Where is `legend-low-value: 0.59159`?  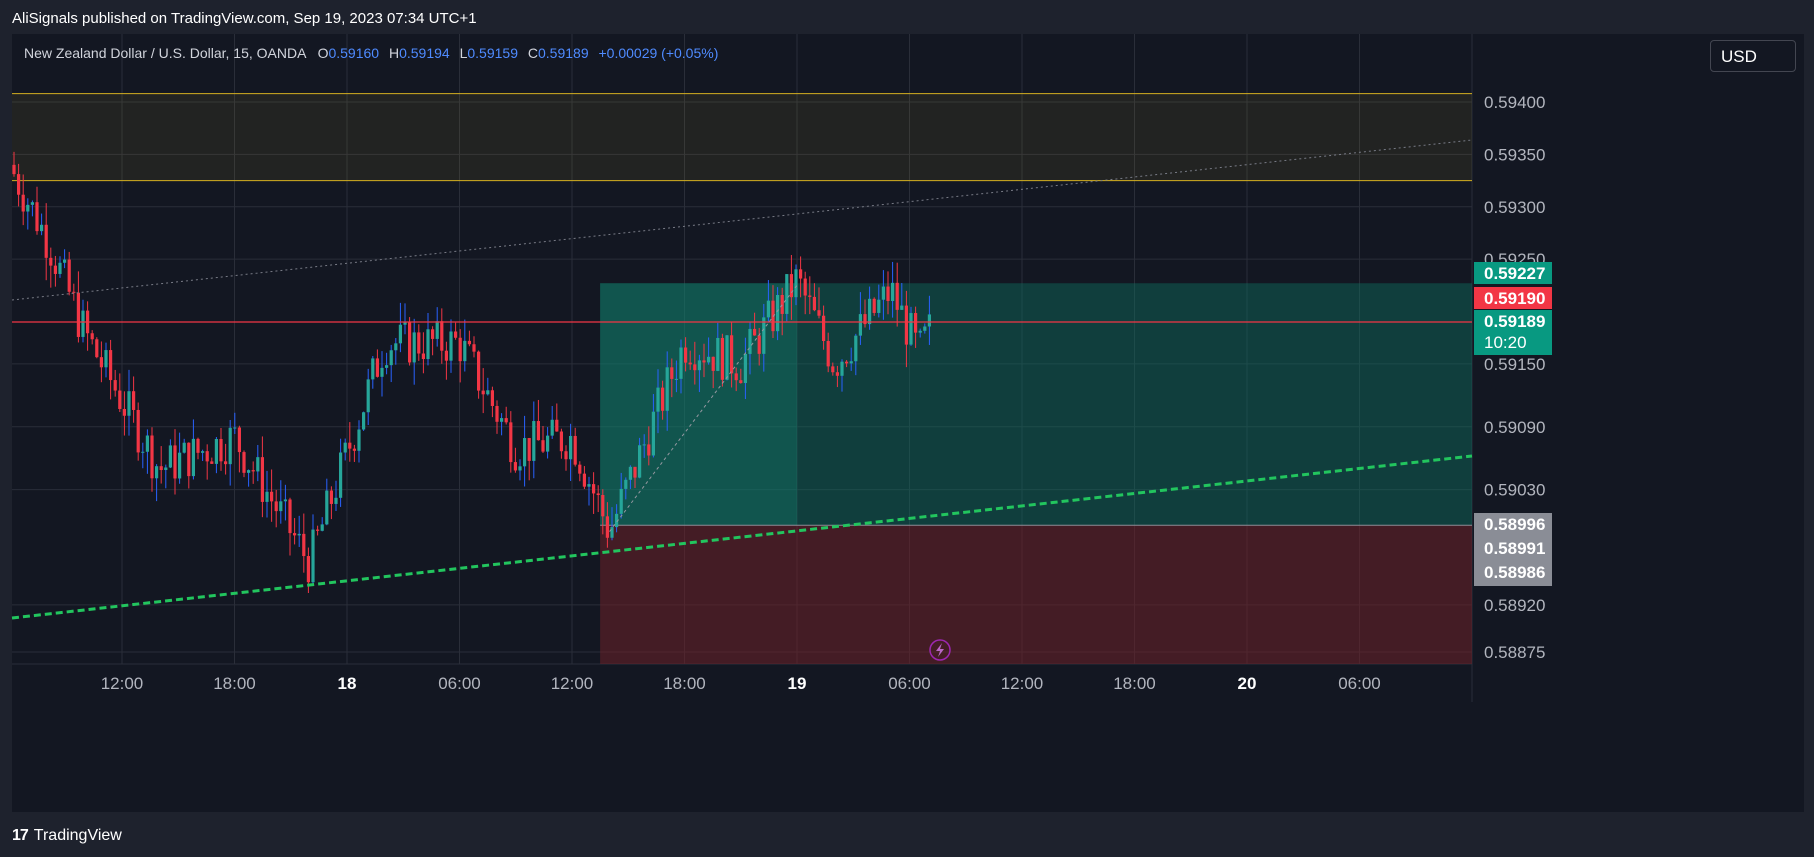
legend-low-value: 0.59159 is located at coordinates (492, 53).